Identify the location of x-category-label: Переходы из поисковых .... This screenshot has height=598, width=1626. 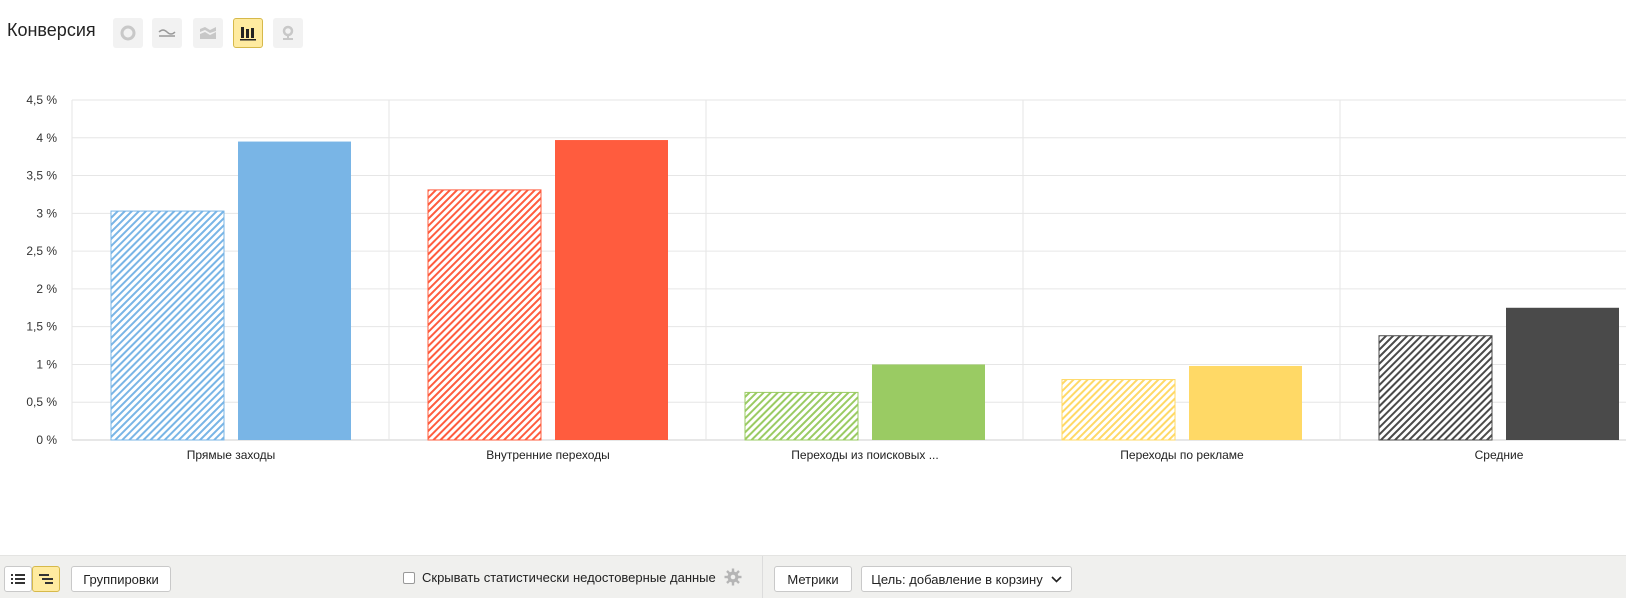
(864, 455).